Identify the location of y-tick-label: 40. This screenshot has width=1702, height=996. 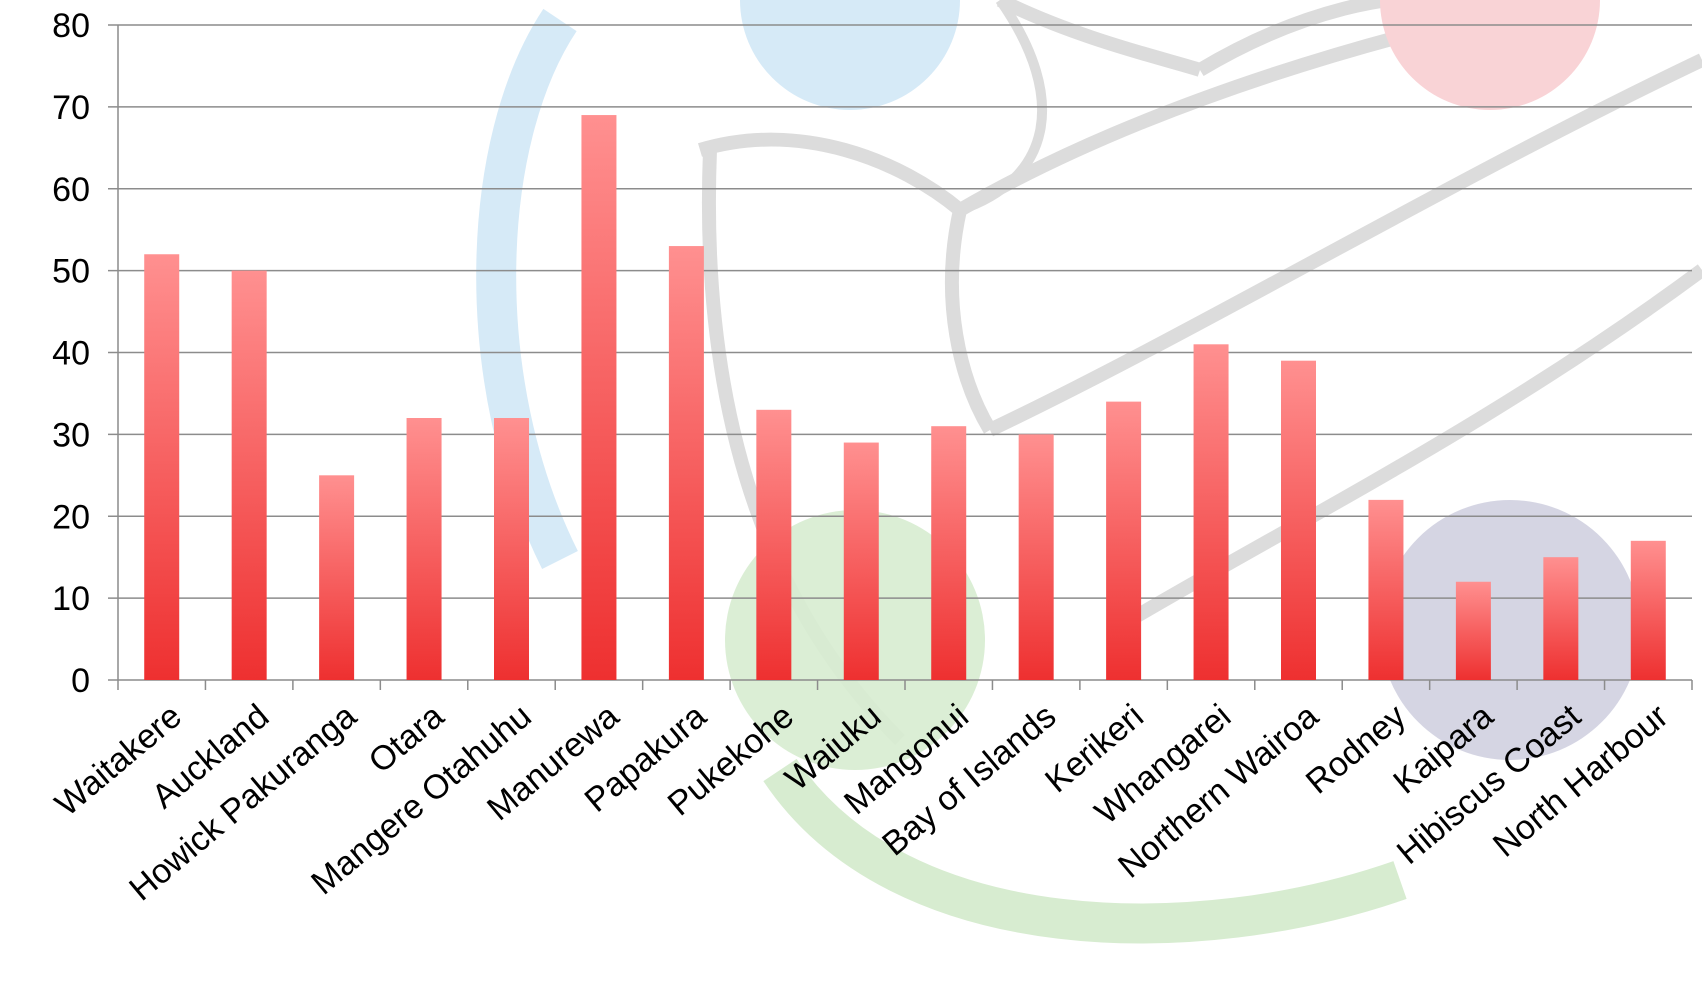
(71, 354).